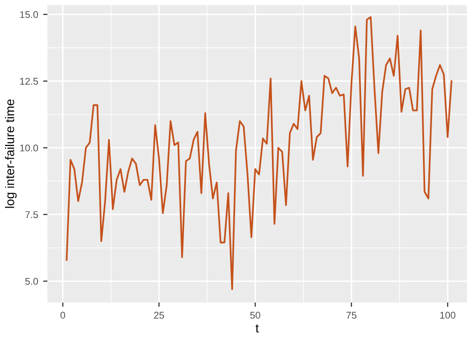 The height and width of the screenshot is (338, 474). Describe the element at coordinates (29, 81) in the screenshot. I see `y-tick-label: 12.5` at that location.